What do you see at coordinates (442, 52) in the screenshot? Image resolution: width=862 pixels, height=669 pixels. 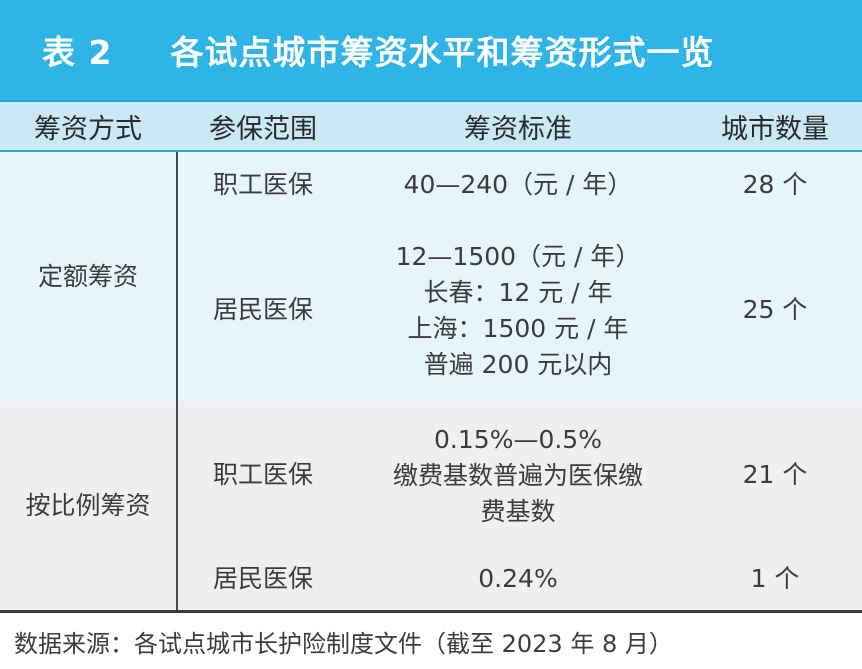 I see `table-title-text: 各试点城市筹资水平和筹资形式一览` at bounding box center [442, 52].